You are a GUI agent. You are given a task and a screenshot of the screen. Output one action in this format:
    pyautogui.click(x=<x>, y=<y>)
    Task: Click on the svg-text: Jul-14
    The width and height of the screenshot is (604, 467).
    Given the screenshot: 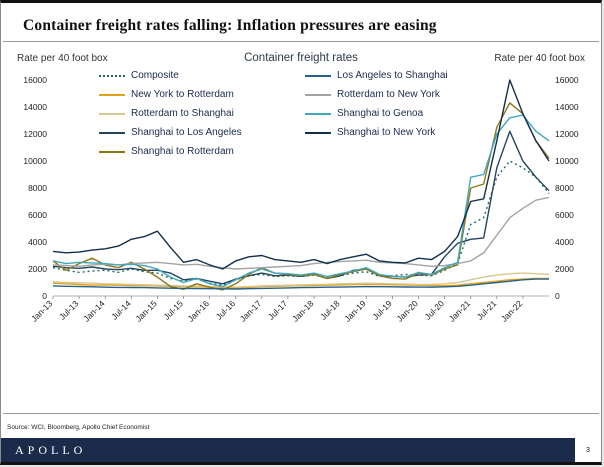 What is the action you would take?
    pyautogui.click(x=121, y=310)
    